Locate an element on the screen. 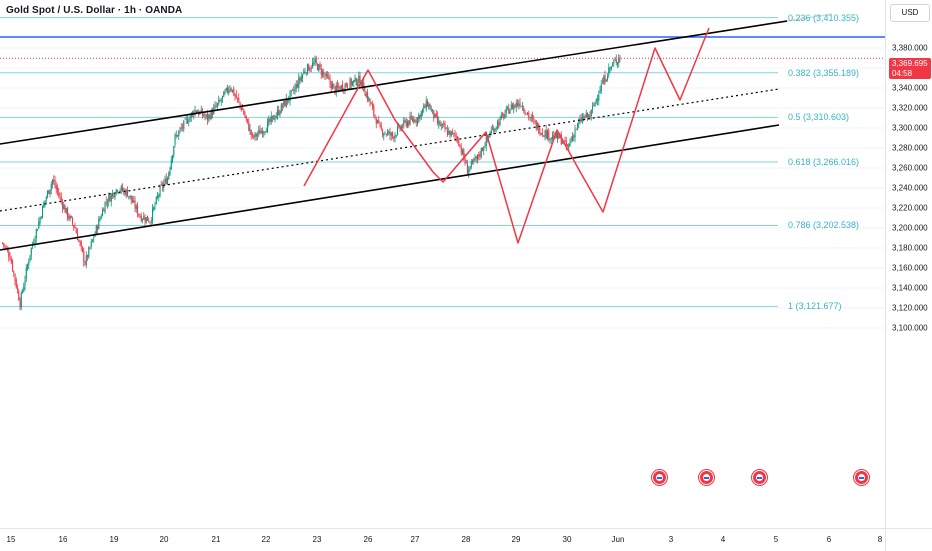  price-tick-label: 3,300.000 is located at coordinates (910, 128).